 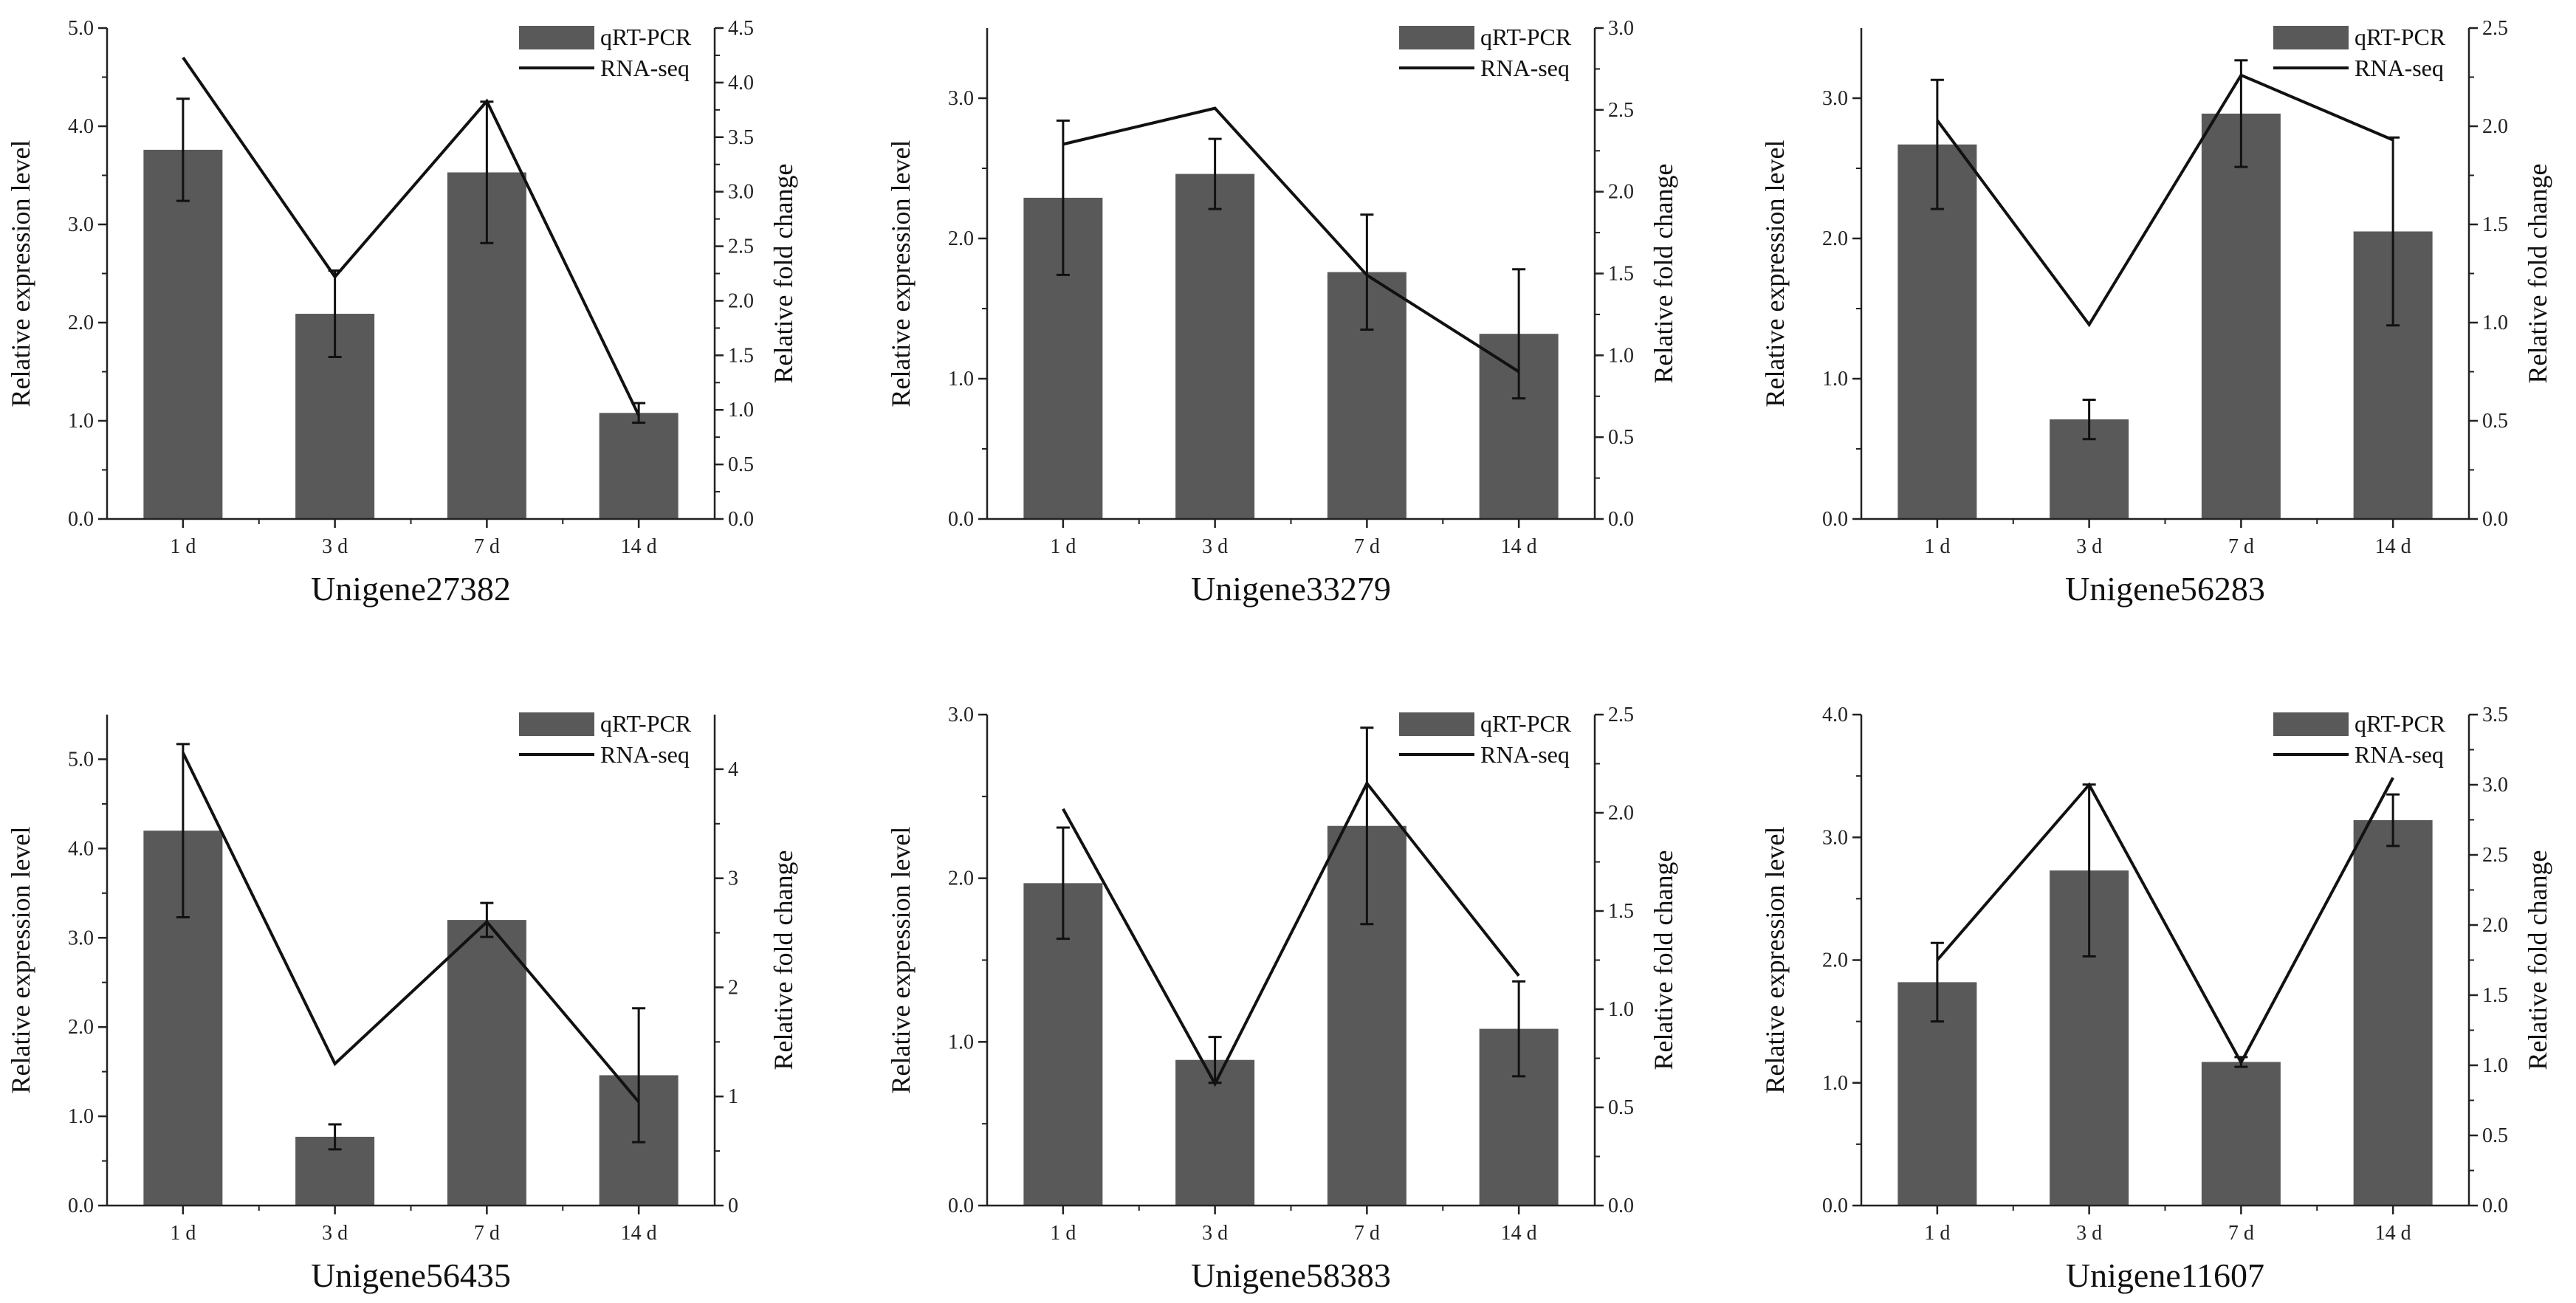 I want to click on right-tick-label: 0, so click(x=733, y=1205).